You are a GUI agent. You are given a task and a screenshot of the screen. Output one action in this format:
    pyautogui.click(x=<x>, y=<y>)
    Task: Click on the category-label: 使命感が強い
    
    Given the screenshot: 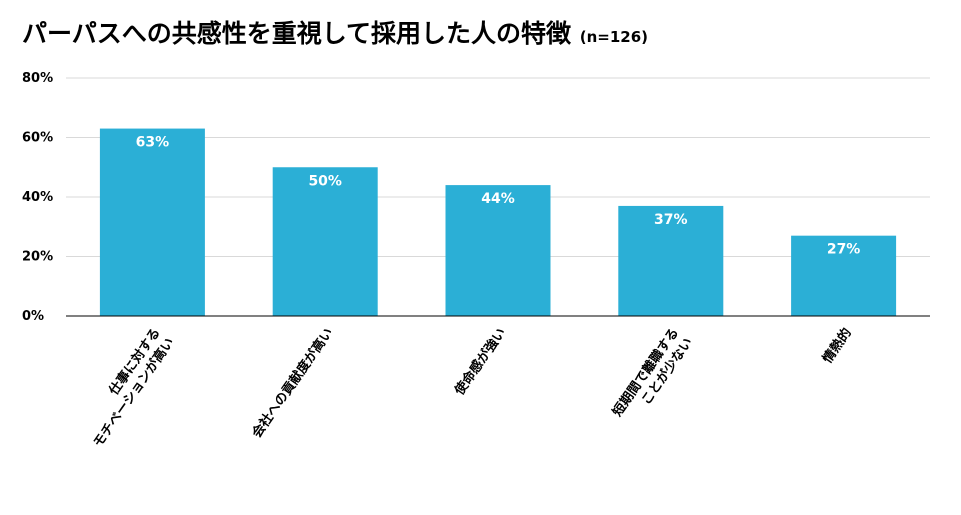 What is the action you would take?
    pyautogui.click(x=480, y=362)
    